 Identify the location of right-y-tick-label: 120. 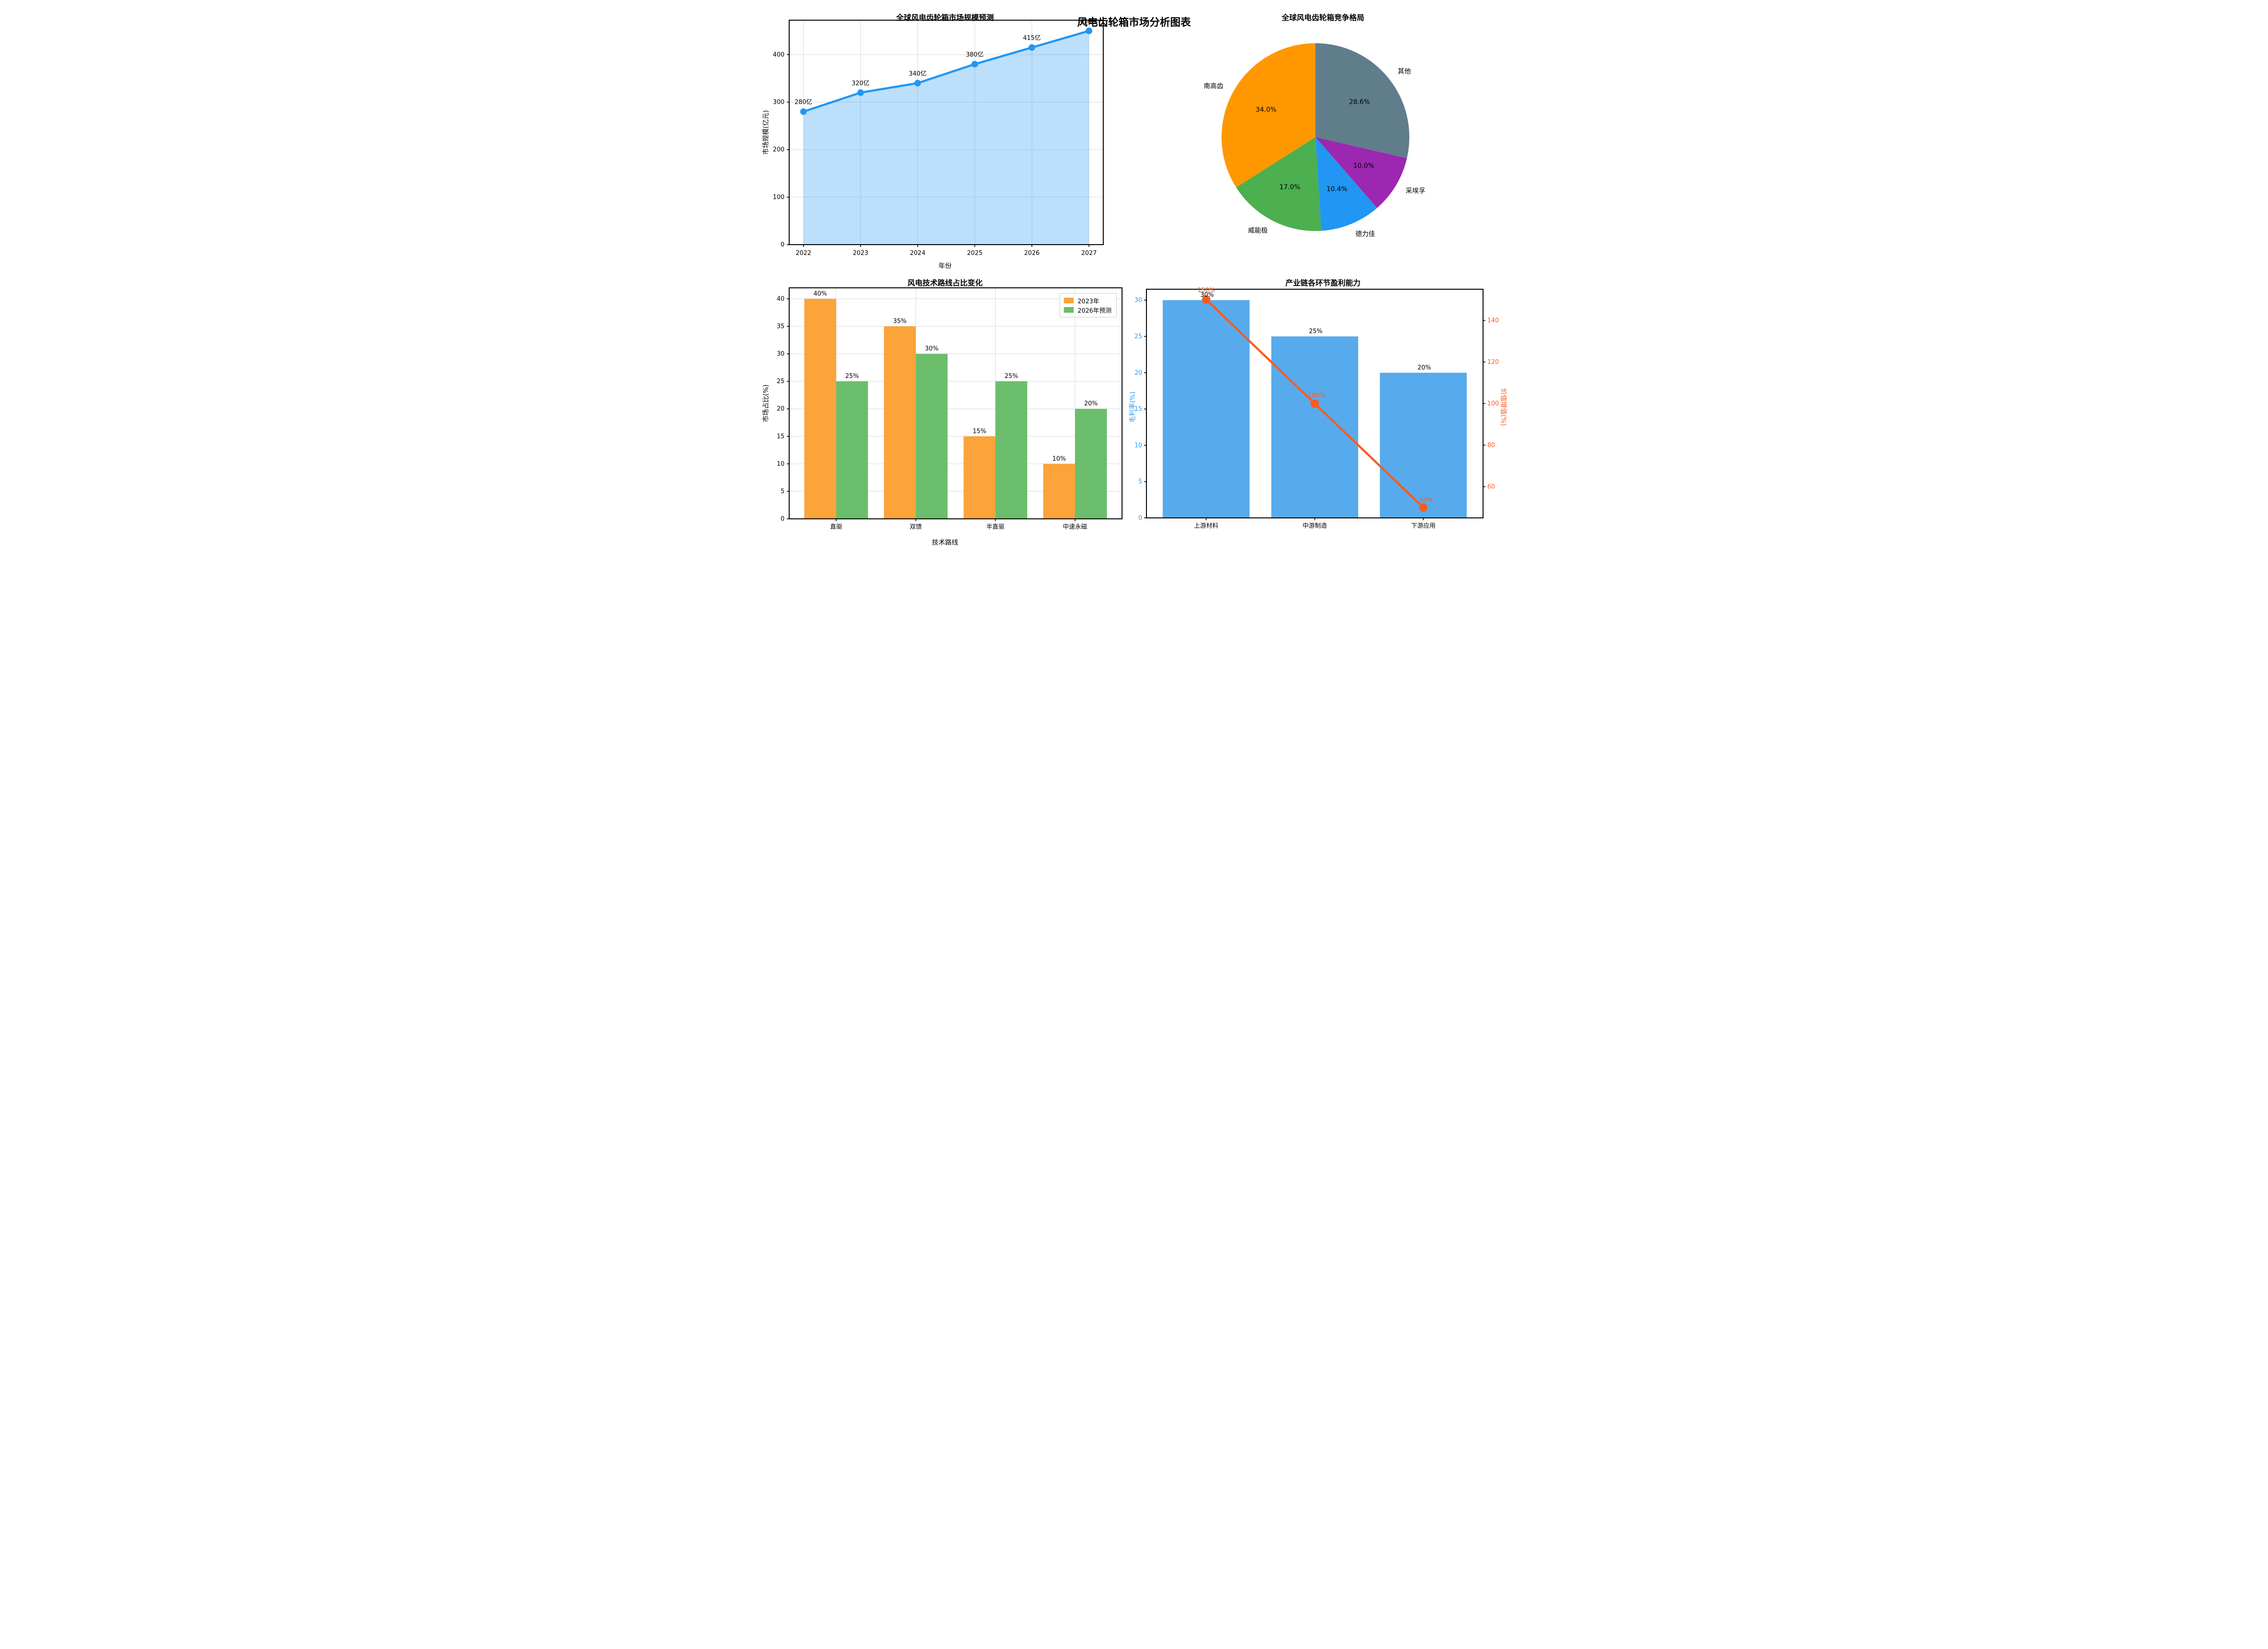
(1493, 362).